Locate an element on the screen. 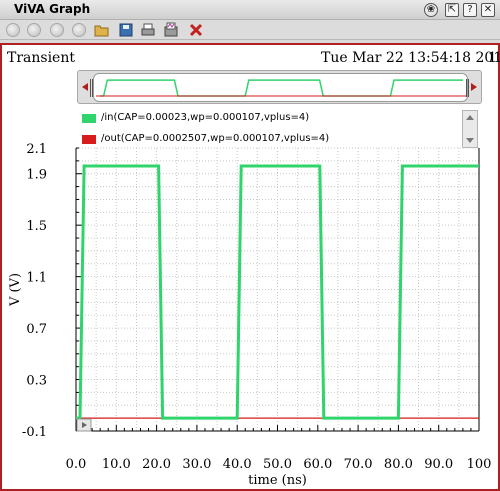 Image resolution: width=500 pixels, height=491 pixels. legend-swatch-out is located at coordinates (89, 139).